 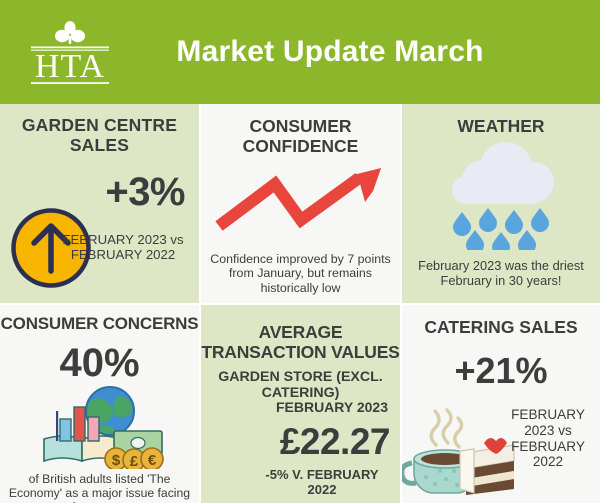 I want to click on panel-subtitle-garden-store: GARDEN STORE (EXCL. CATERING), so click(x=300, y=385).